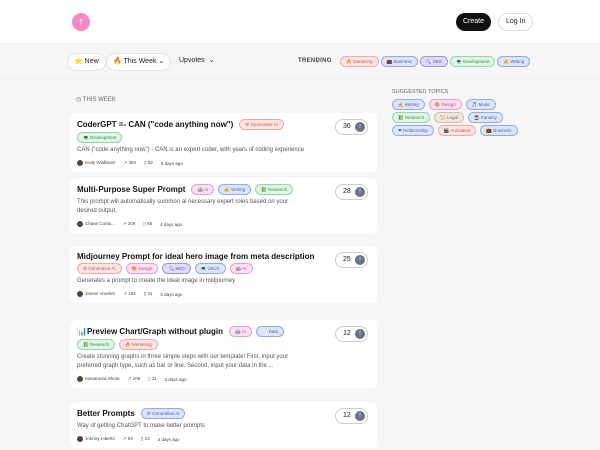 This screenshot has width=600, height=450. I want to click on saves-count: 13, so click(147, 438).